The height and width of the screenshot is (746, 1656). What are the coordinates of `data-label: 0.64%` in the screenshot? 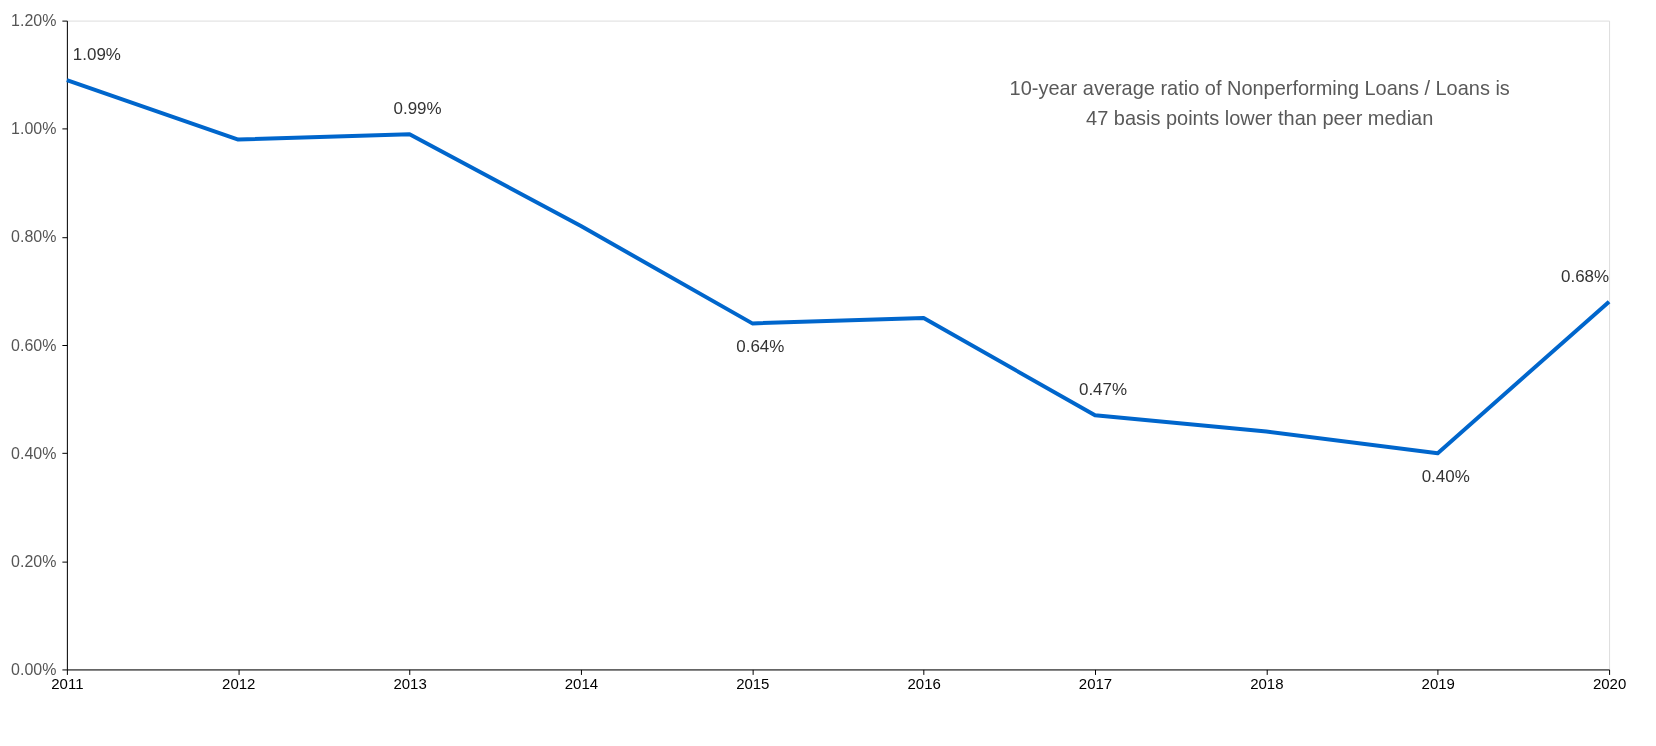 It's located at (760, 347).